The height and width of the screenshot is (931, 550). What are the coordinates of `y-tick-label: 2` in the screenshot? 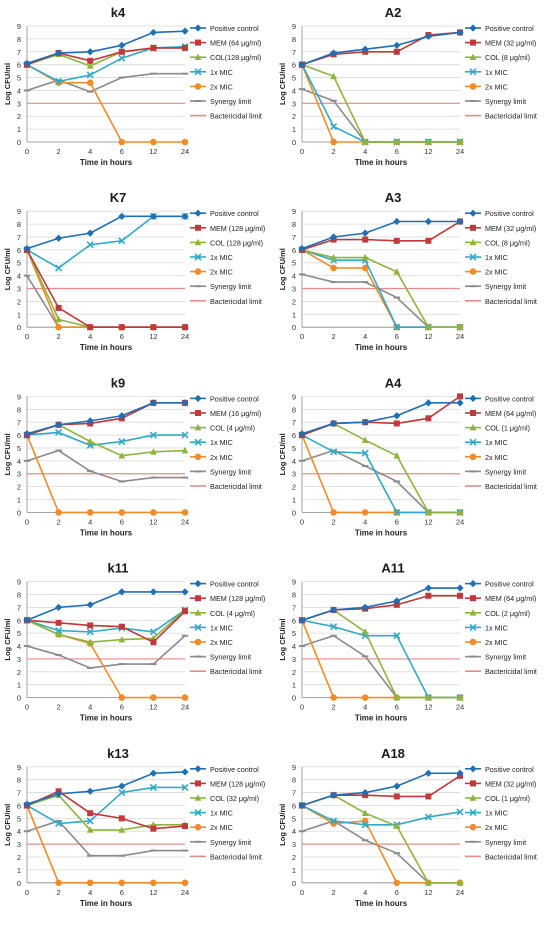 It's located at (294, 301).